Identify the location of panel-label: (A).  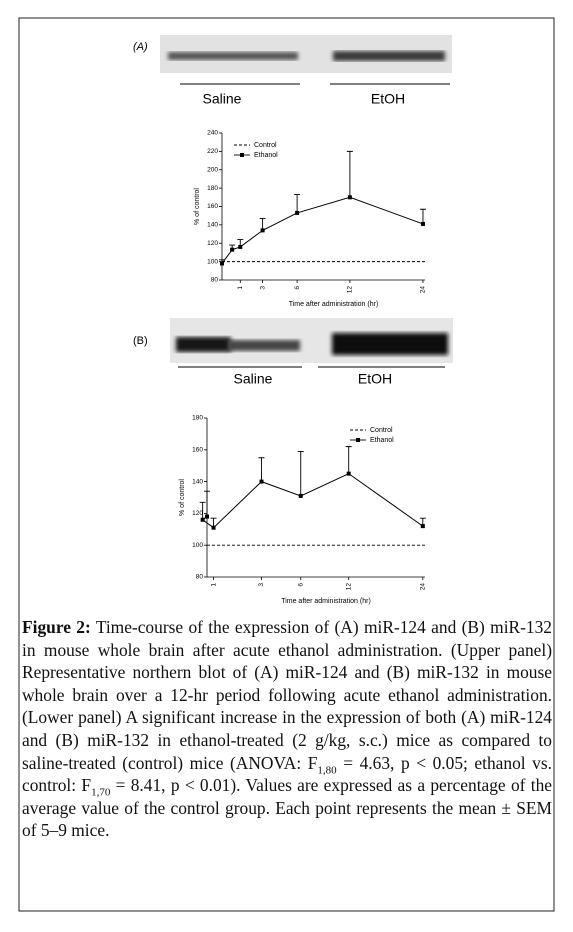
(140, 47).